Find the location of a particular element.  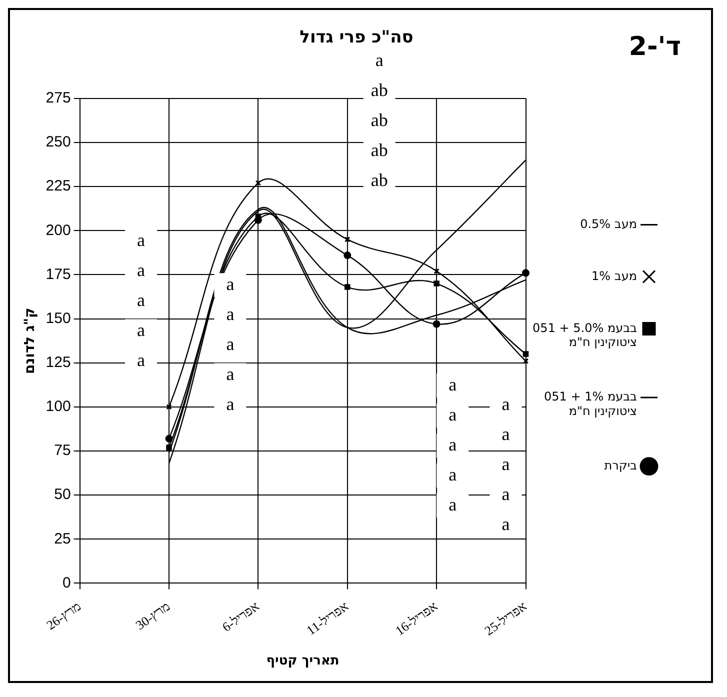

y-tick-label: 125 is located at coordinates (58, 362).